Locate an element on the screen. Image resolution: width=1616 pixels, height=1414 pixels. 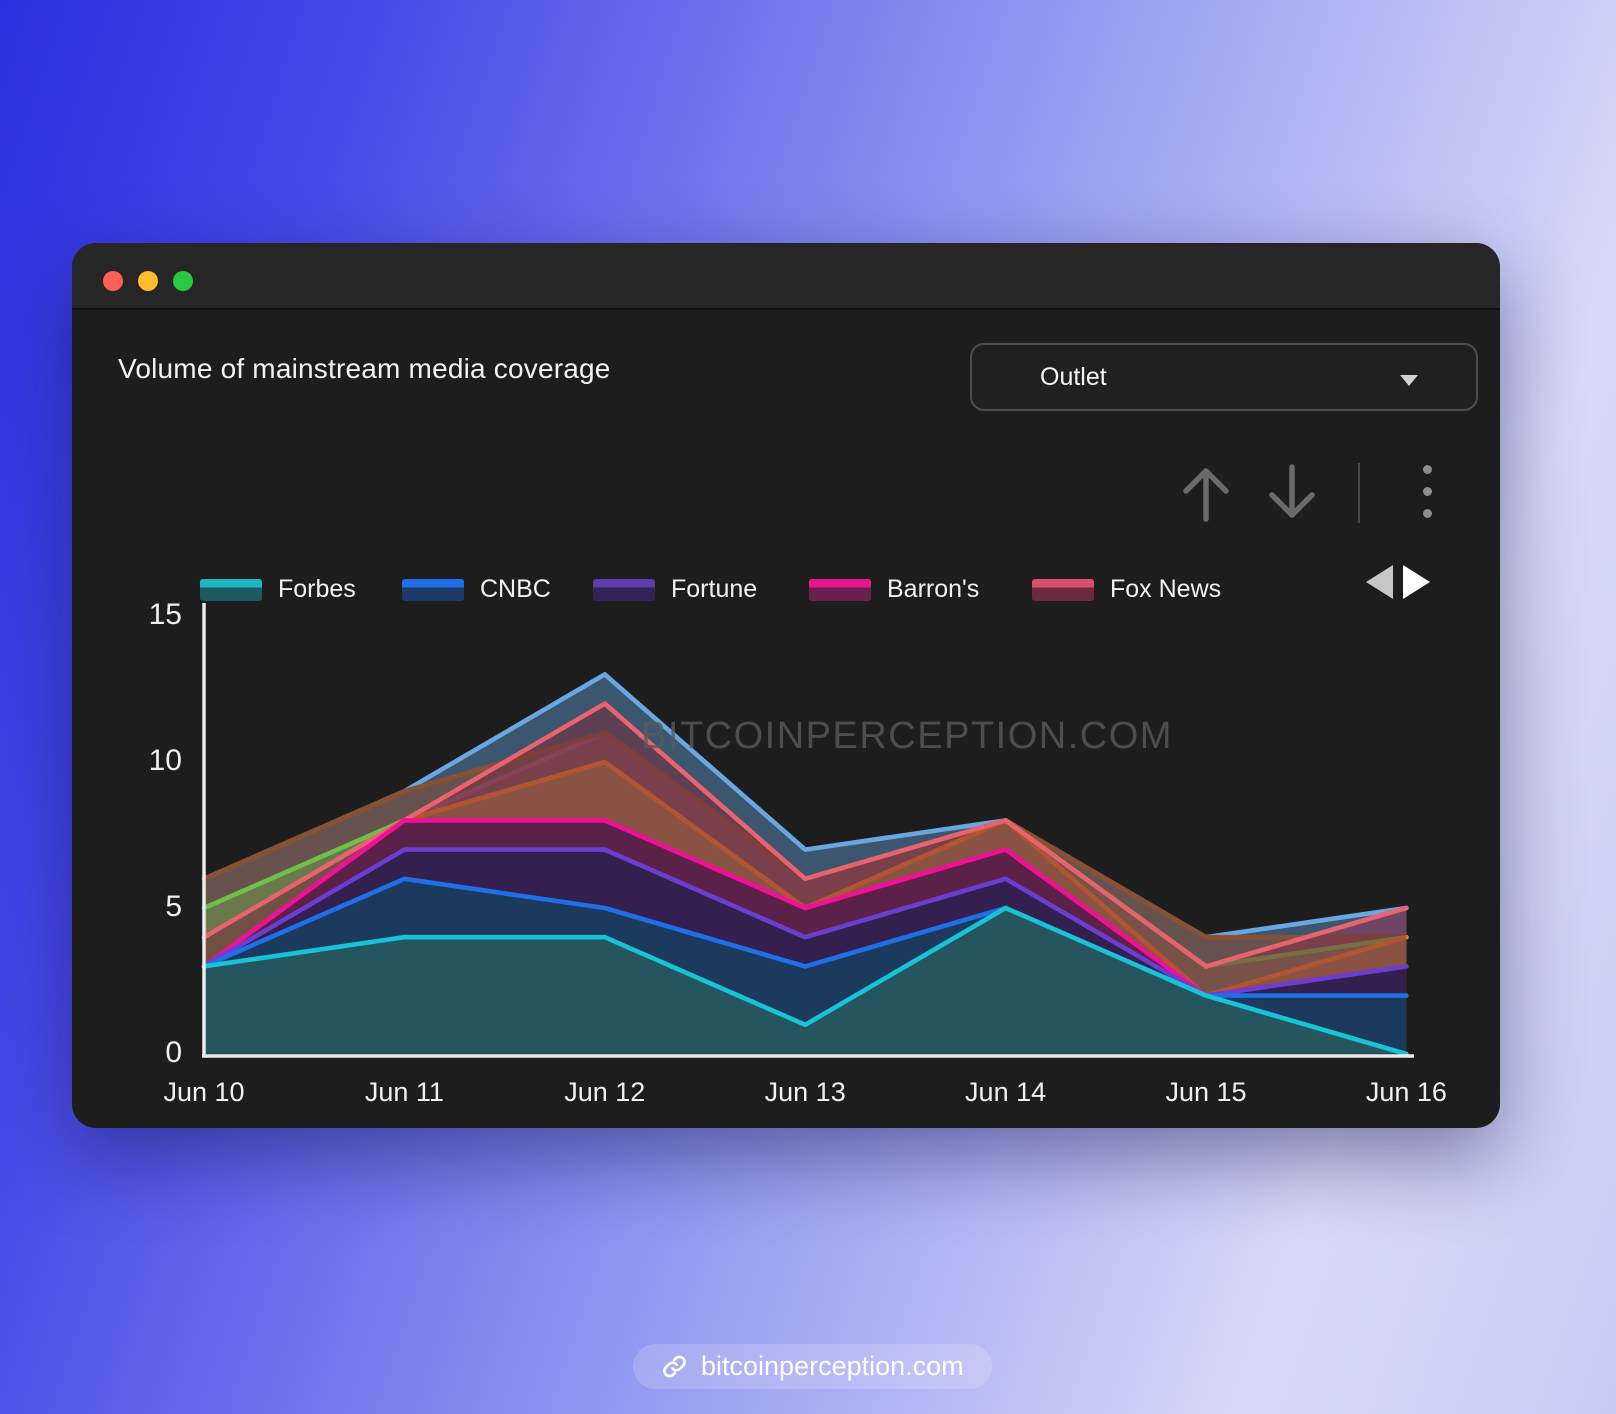
chevron-down-icon is located at coordinates (1409, 380).